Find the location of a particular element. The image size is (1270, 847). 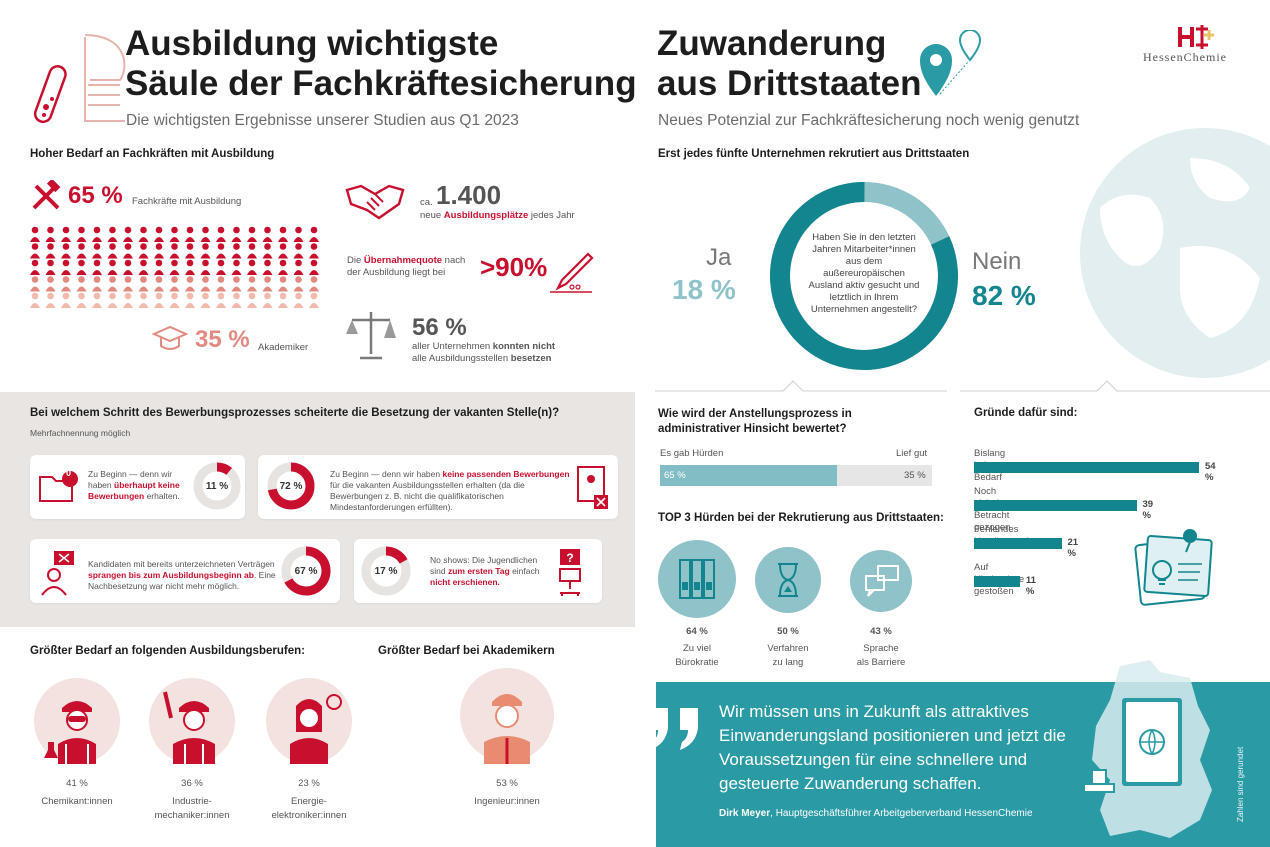

job-pct: 41 % is located at coordinates (77, 783).